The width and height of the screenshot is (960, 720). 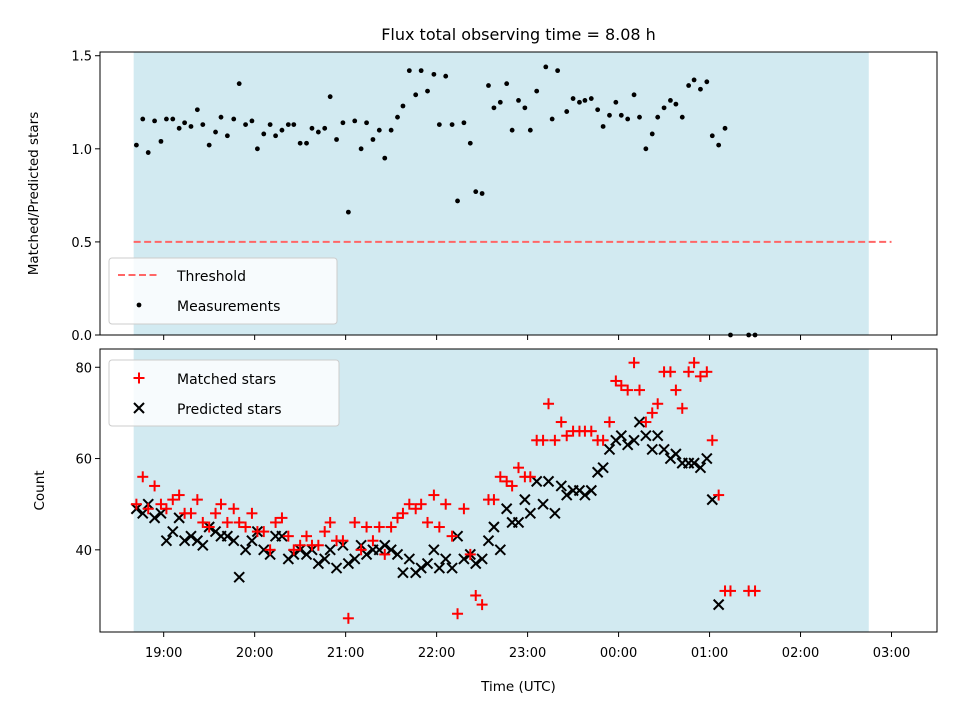 I want to click on bottom-y-axis-label: Count, so click(x=40, y=490).